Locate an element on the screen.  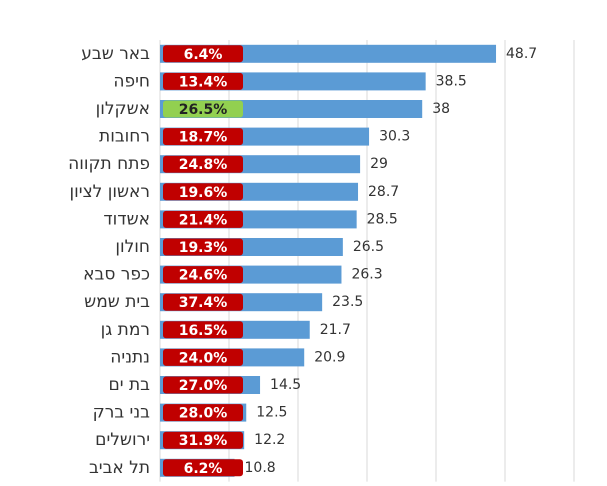
badge-label: 18.7% is located at coordinates (203, 138).